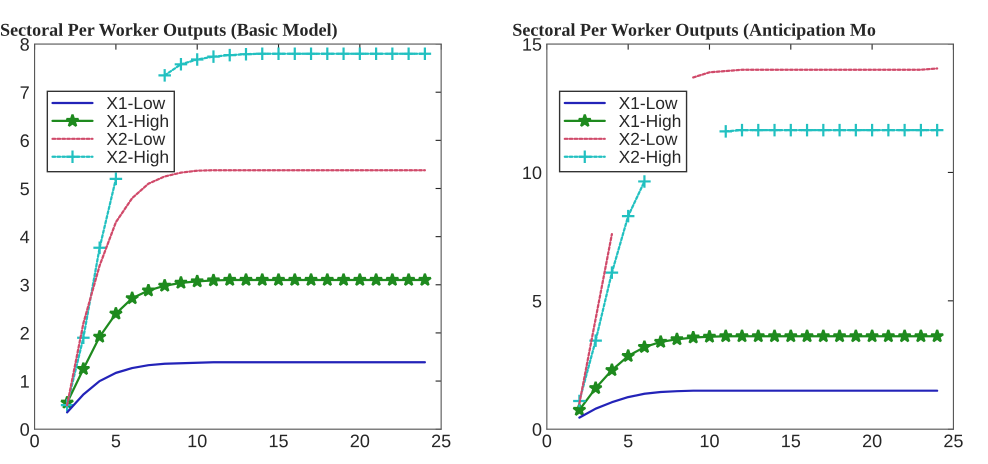 Image resolution: width=988 pixels, height=464 pixels. I want to click on y-tick-label: 10, so click(532, 173).